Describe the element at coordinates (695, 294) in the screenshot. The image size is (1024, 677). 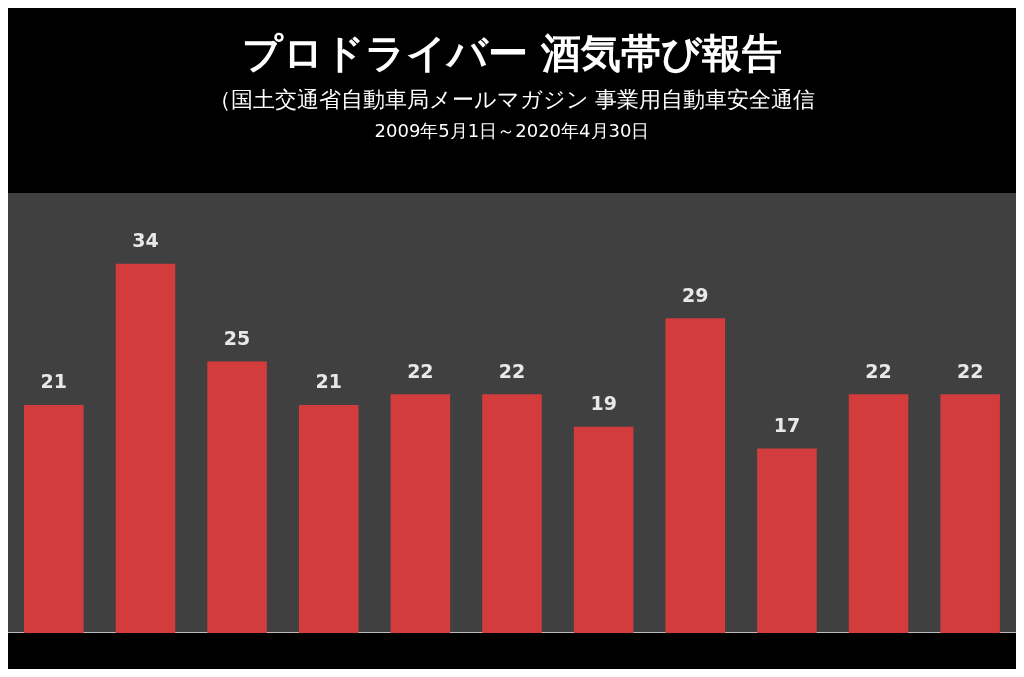
I see `data-label: 29` at that location.